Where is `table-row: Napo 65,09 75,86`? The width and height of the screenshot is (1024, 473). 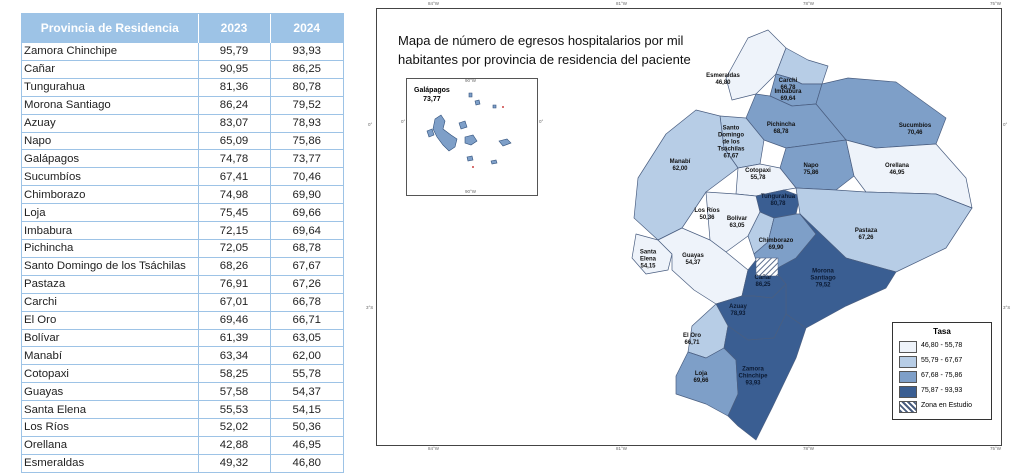 table-row: Napo 65,09 75,86 is located at coordinates (182, 140).